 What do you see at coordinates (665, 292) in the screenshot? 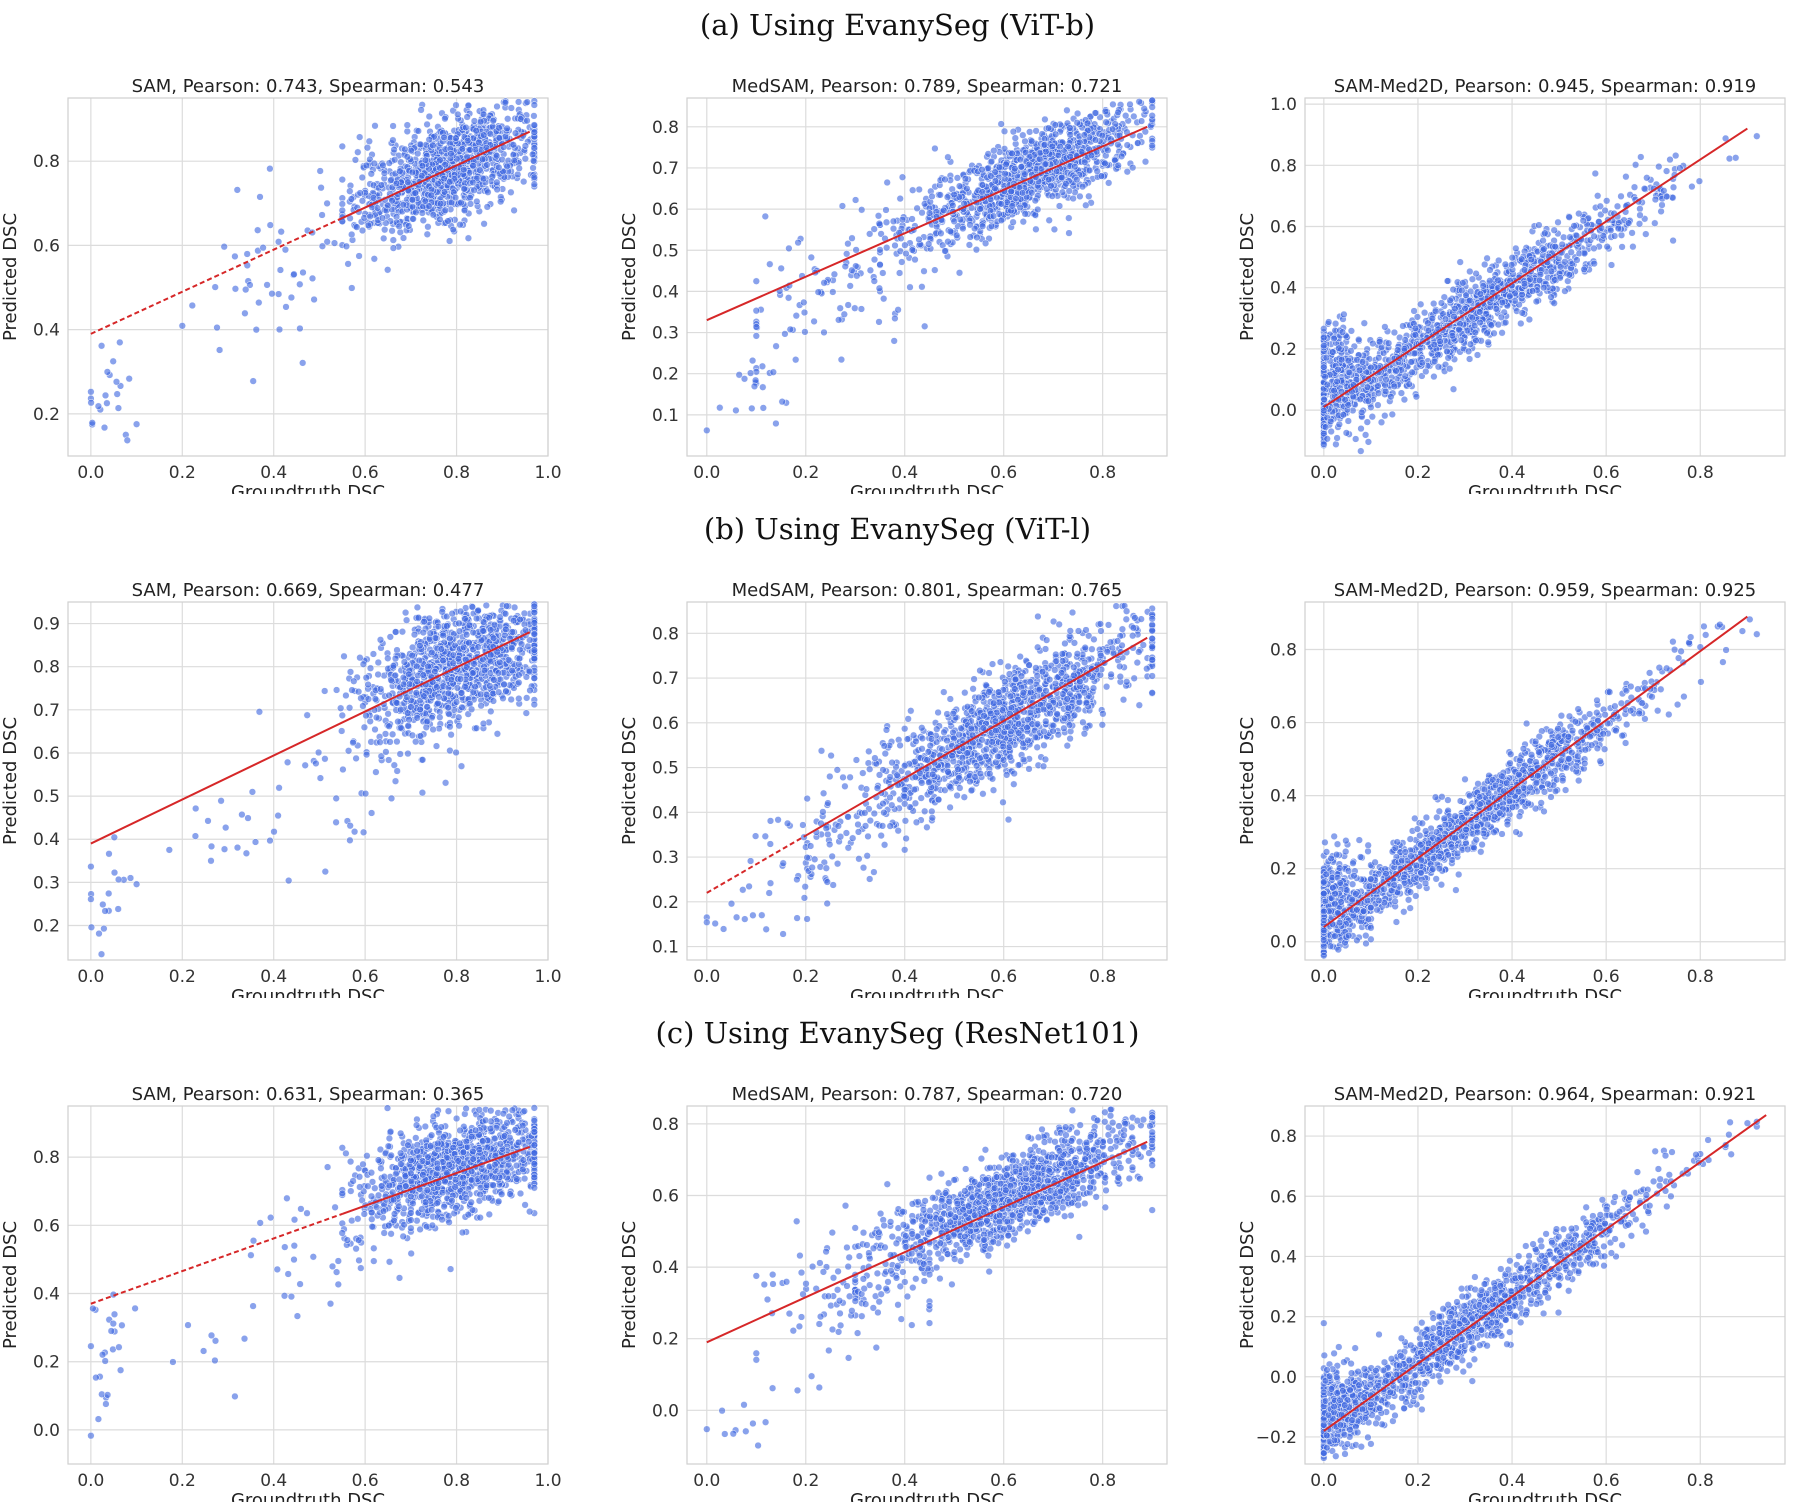
I see `y-tick-label: 0.4` at bounding box center [665, 292].